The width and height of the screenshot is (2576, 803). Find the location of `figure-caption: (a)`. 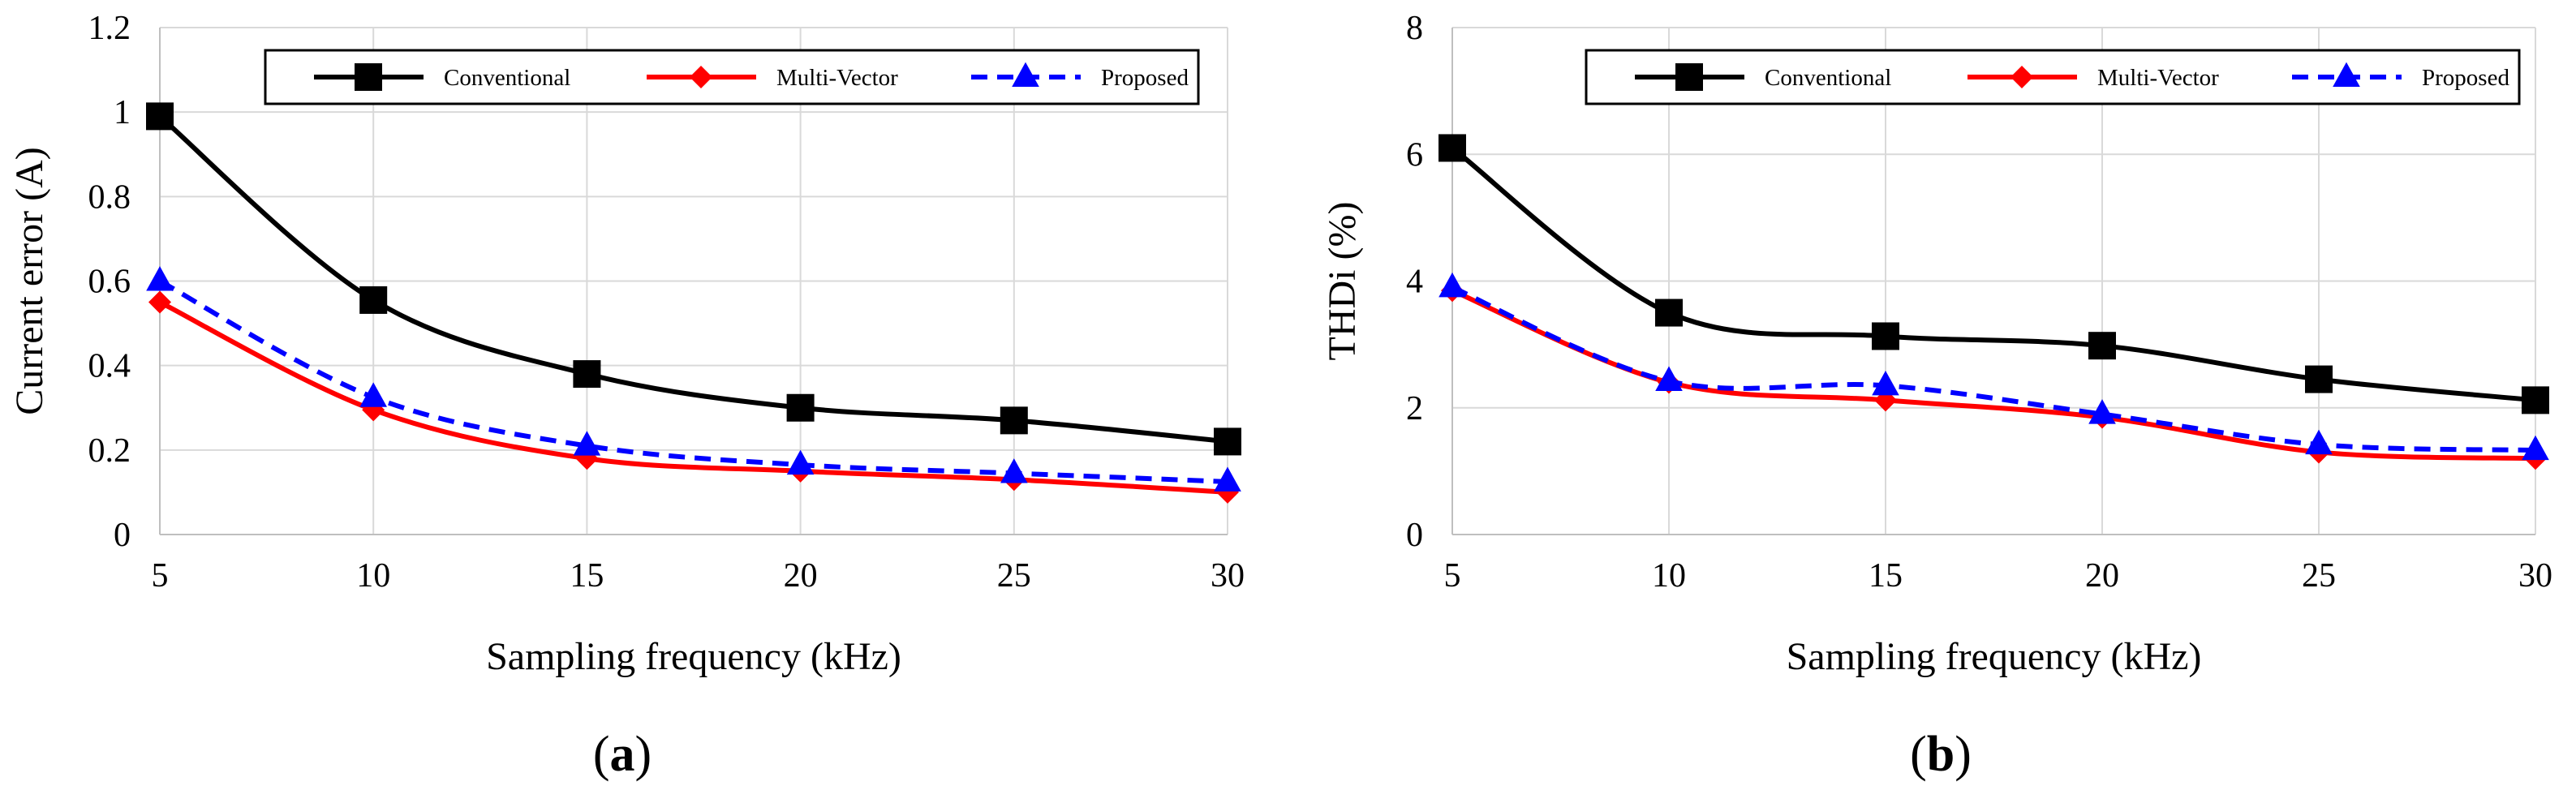

figure-caption: (a) is located at coordinates (622, 755).